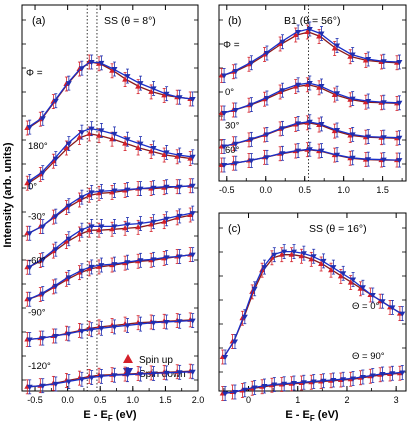 Image resolution: width=415 pixels, height=423 pixels. What do you see at coordinates (35, 400) in the screenshot?
I see `panel-a-xtick-label: -0.5` at bounding box center [35, 400].